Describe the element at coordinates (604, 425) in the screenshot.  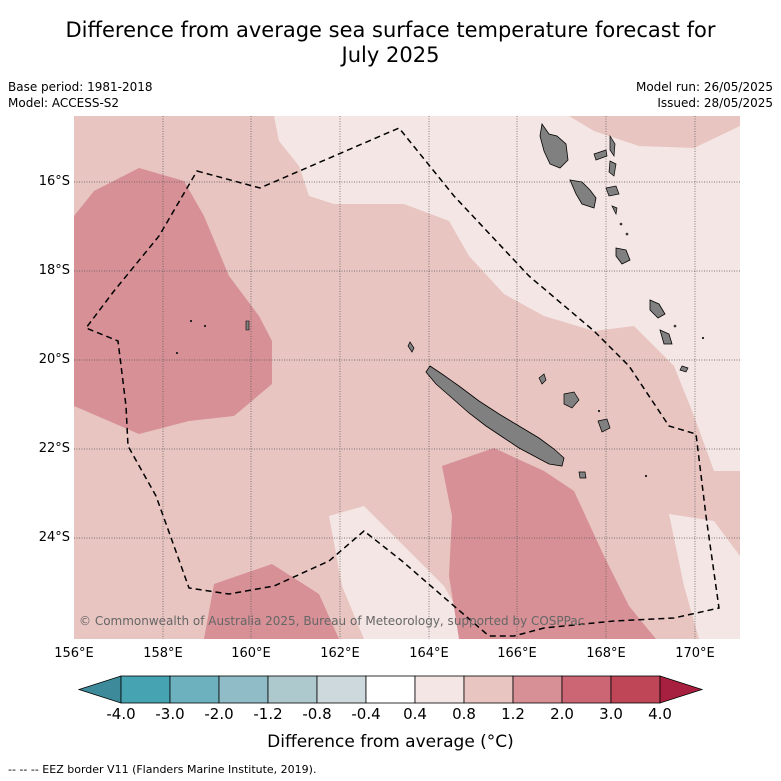
I see `land-mare` at that location.